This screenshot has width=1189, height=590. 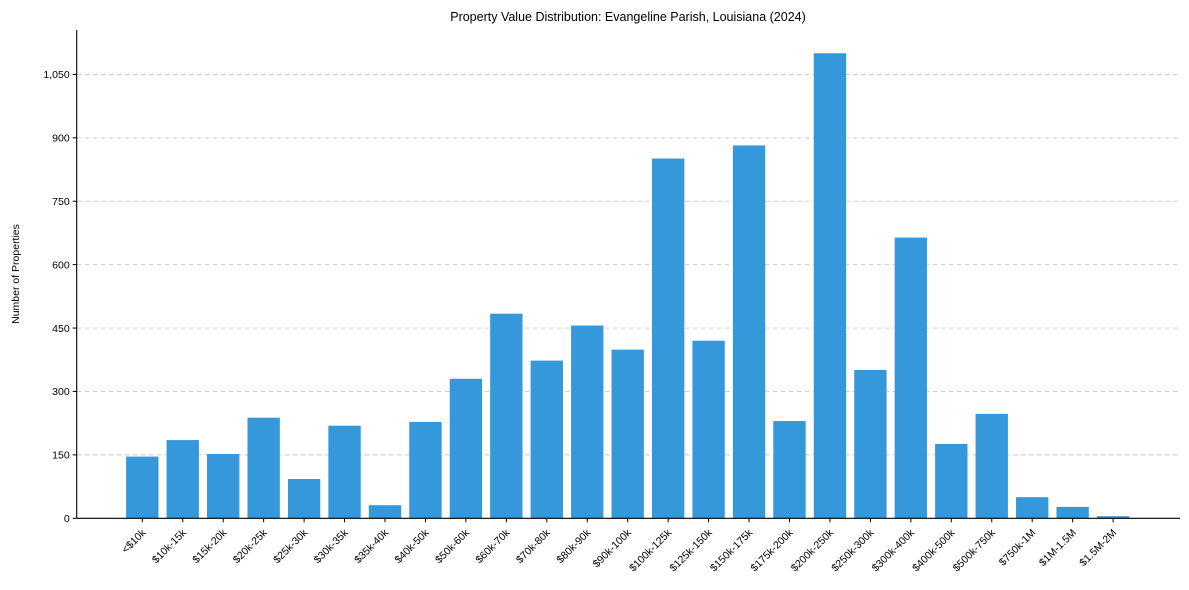 What do you see at coordinates (142, 487) in the screenshot?
I see `bar: <$10k: 146` at bounding box center [142, 487].